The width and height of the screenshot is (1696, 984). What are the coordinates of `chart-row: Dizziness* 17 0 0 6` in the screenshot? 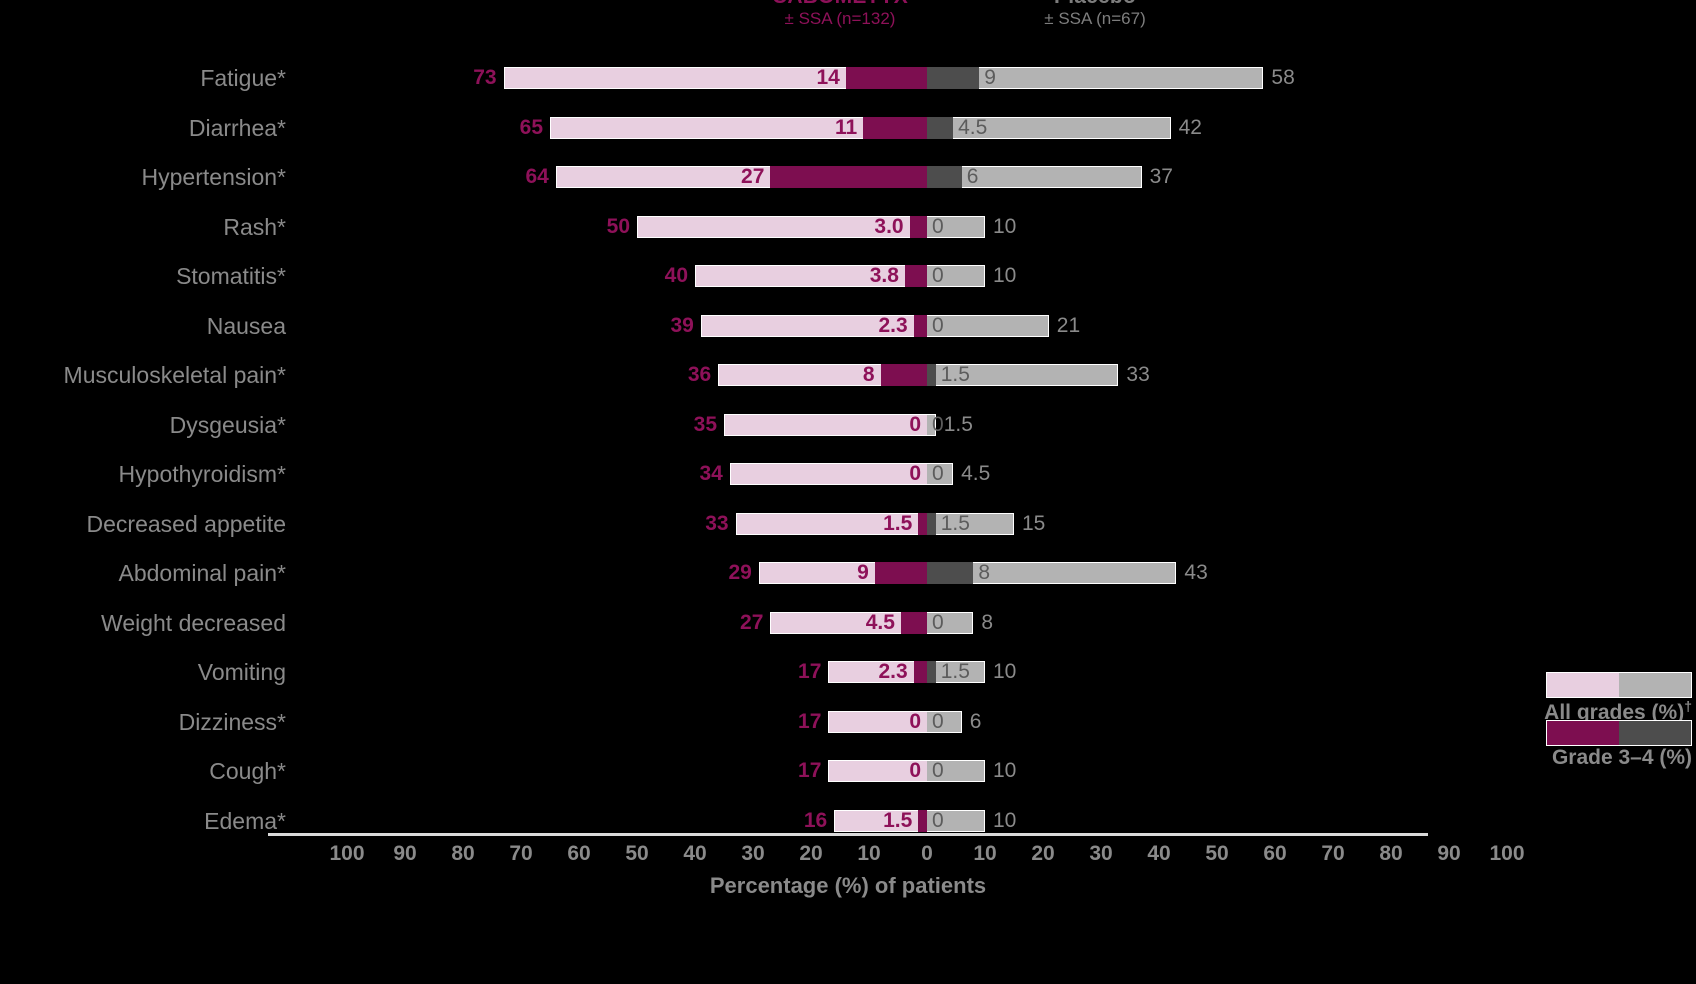 It's located at (848, 722).